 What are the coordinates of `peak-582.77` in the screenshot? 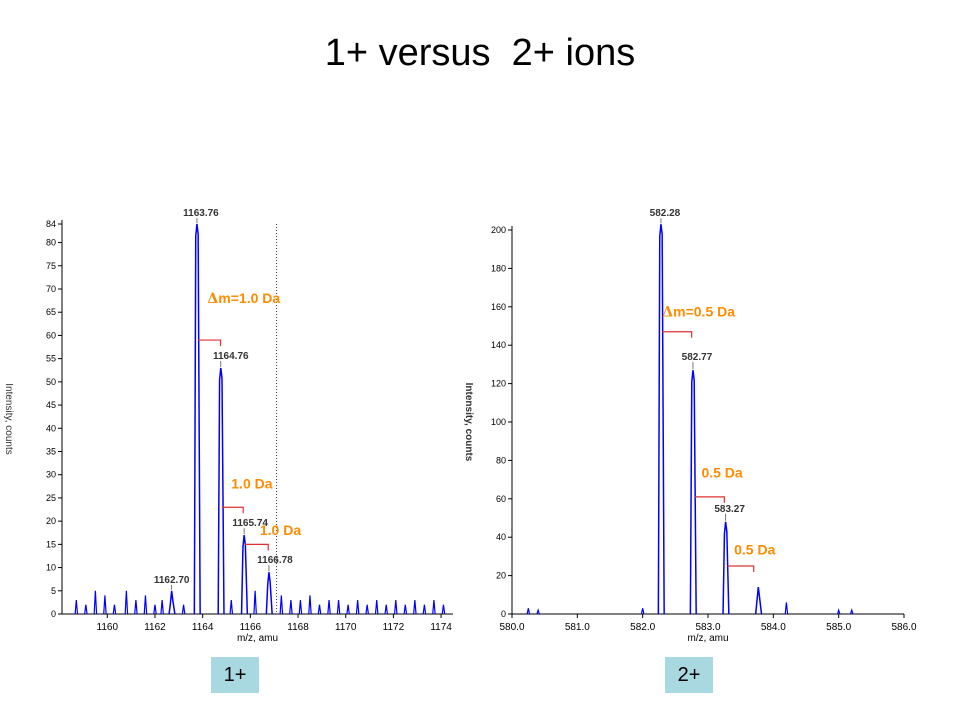 It's located at (693, 492).